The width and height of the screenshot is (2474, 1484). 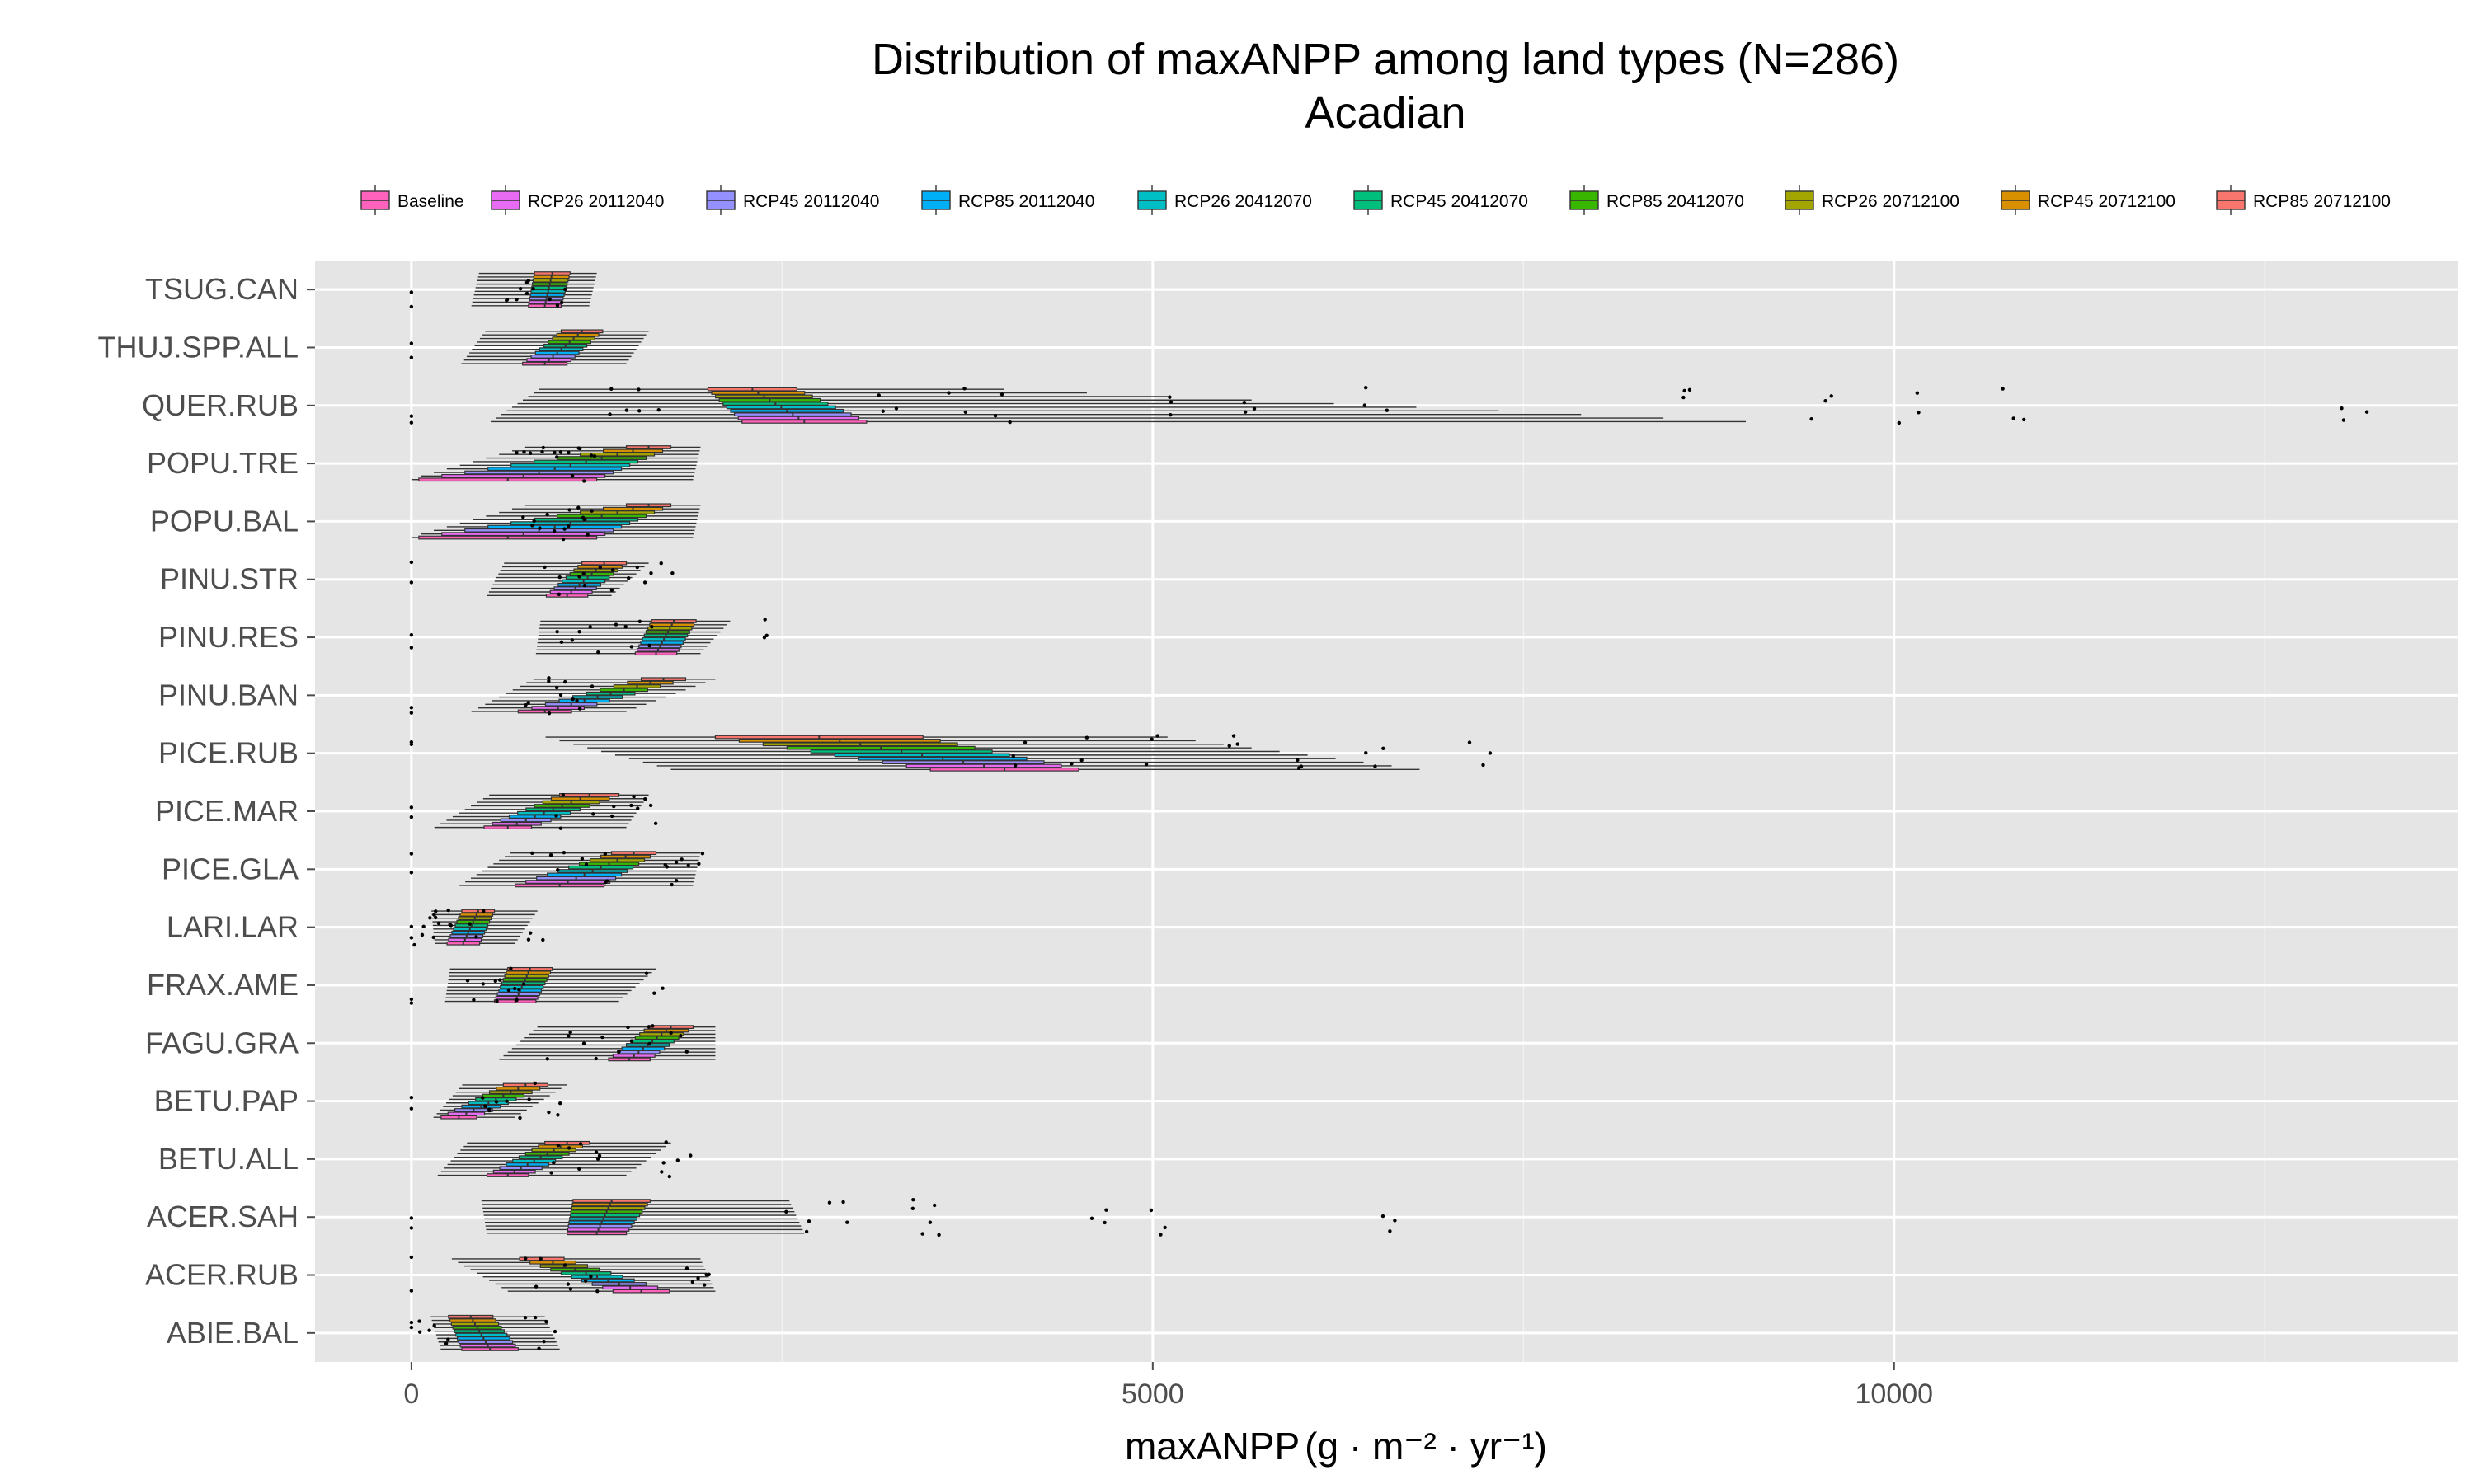 What do you see at coordinates (1153, 1394) in the screenshot?
I see `x-tick-label: 5000` at bounding box center [1153, 1394].